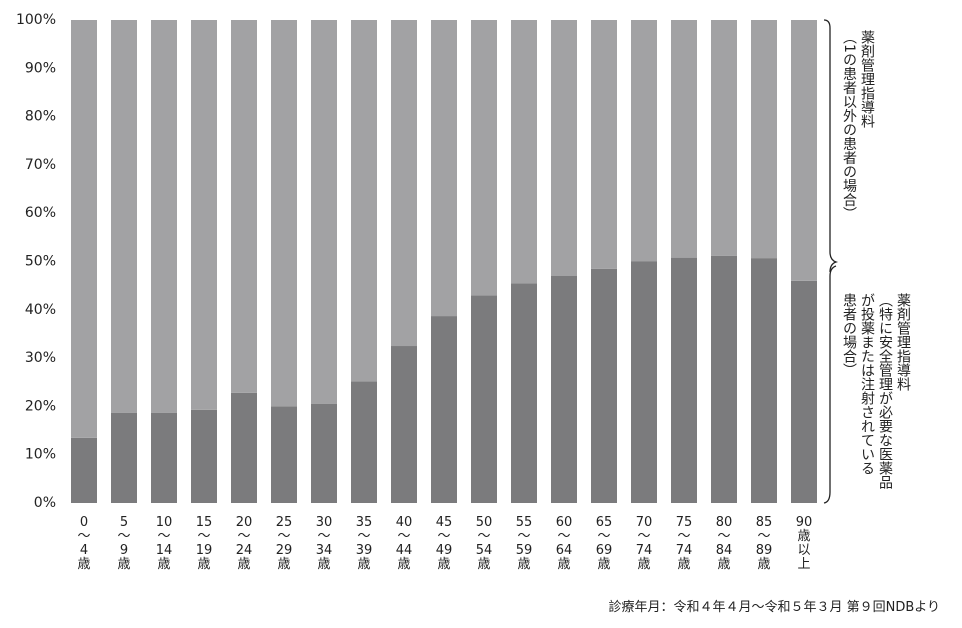  What do you see at coordinates (564, 543) in the screenshot?
I see `x-tick-label: 60 〜 64 歳` at bounding box center [564, 543].